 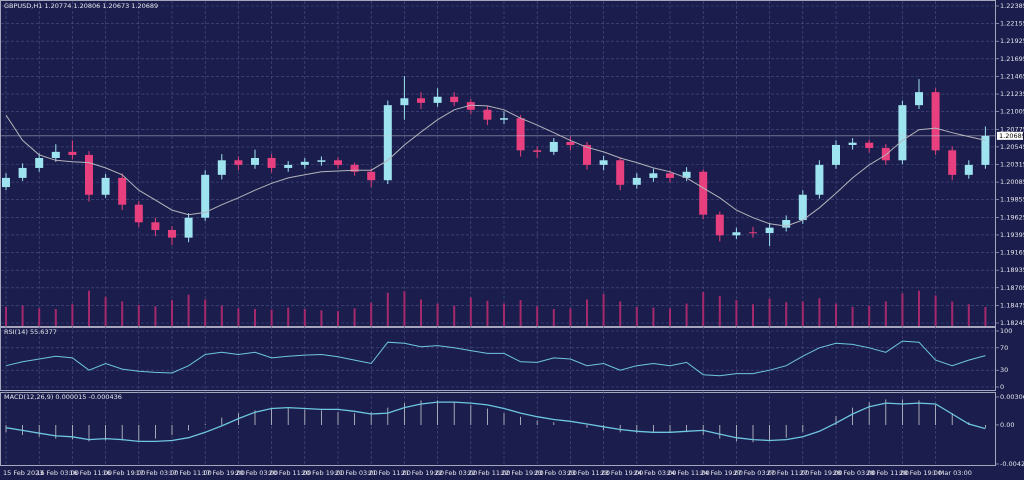 I want to click on x-tick-label: 21 Feb 11:00, so click(x=389, y=473).